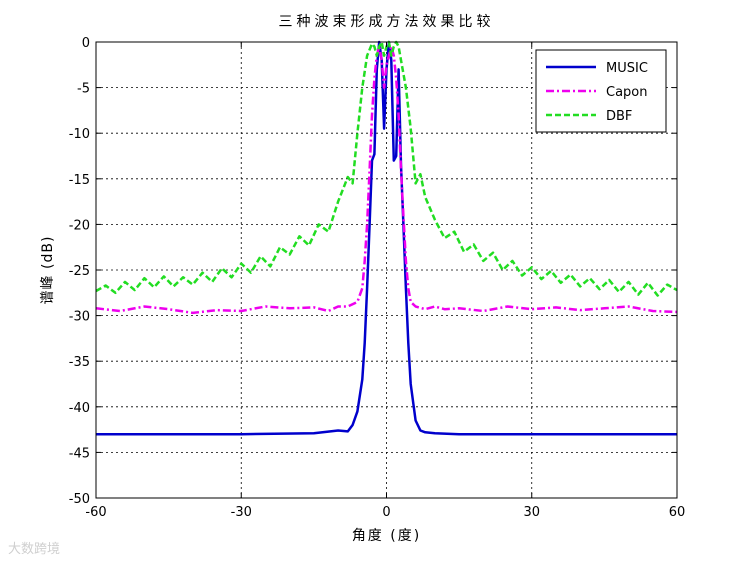 The image size is (748, 562). What do you see at coordinates (627, 92) in the screenshot?
I see `legend-label-capon: Capon` at bounding box center [627, 92].